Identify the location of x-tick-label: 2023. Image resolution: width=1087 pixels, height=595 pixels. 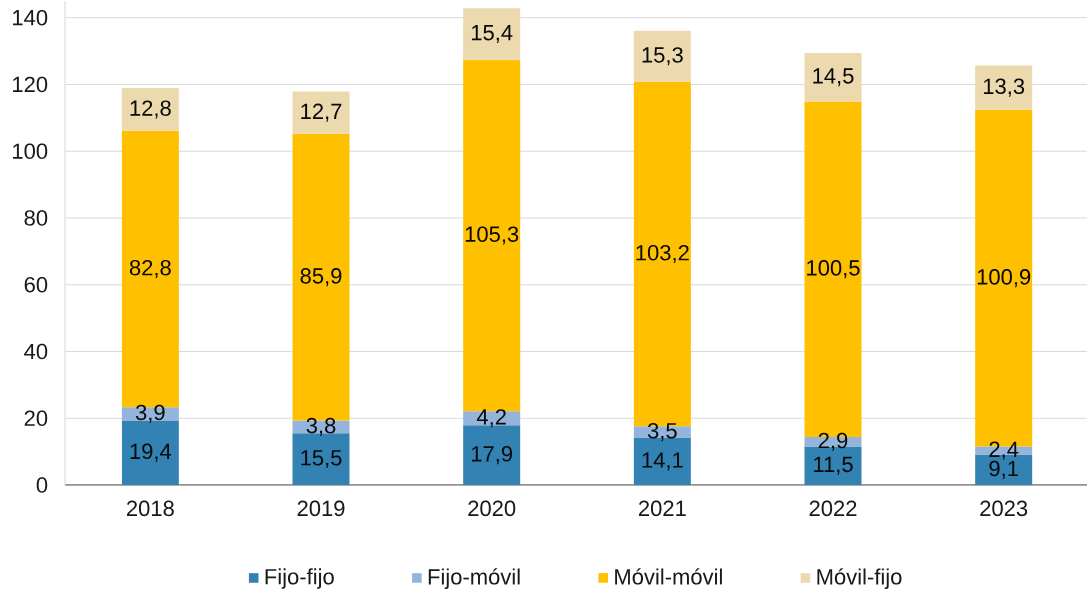
(1004, 508).